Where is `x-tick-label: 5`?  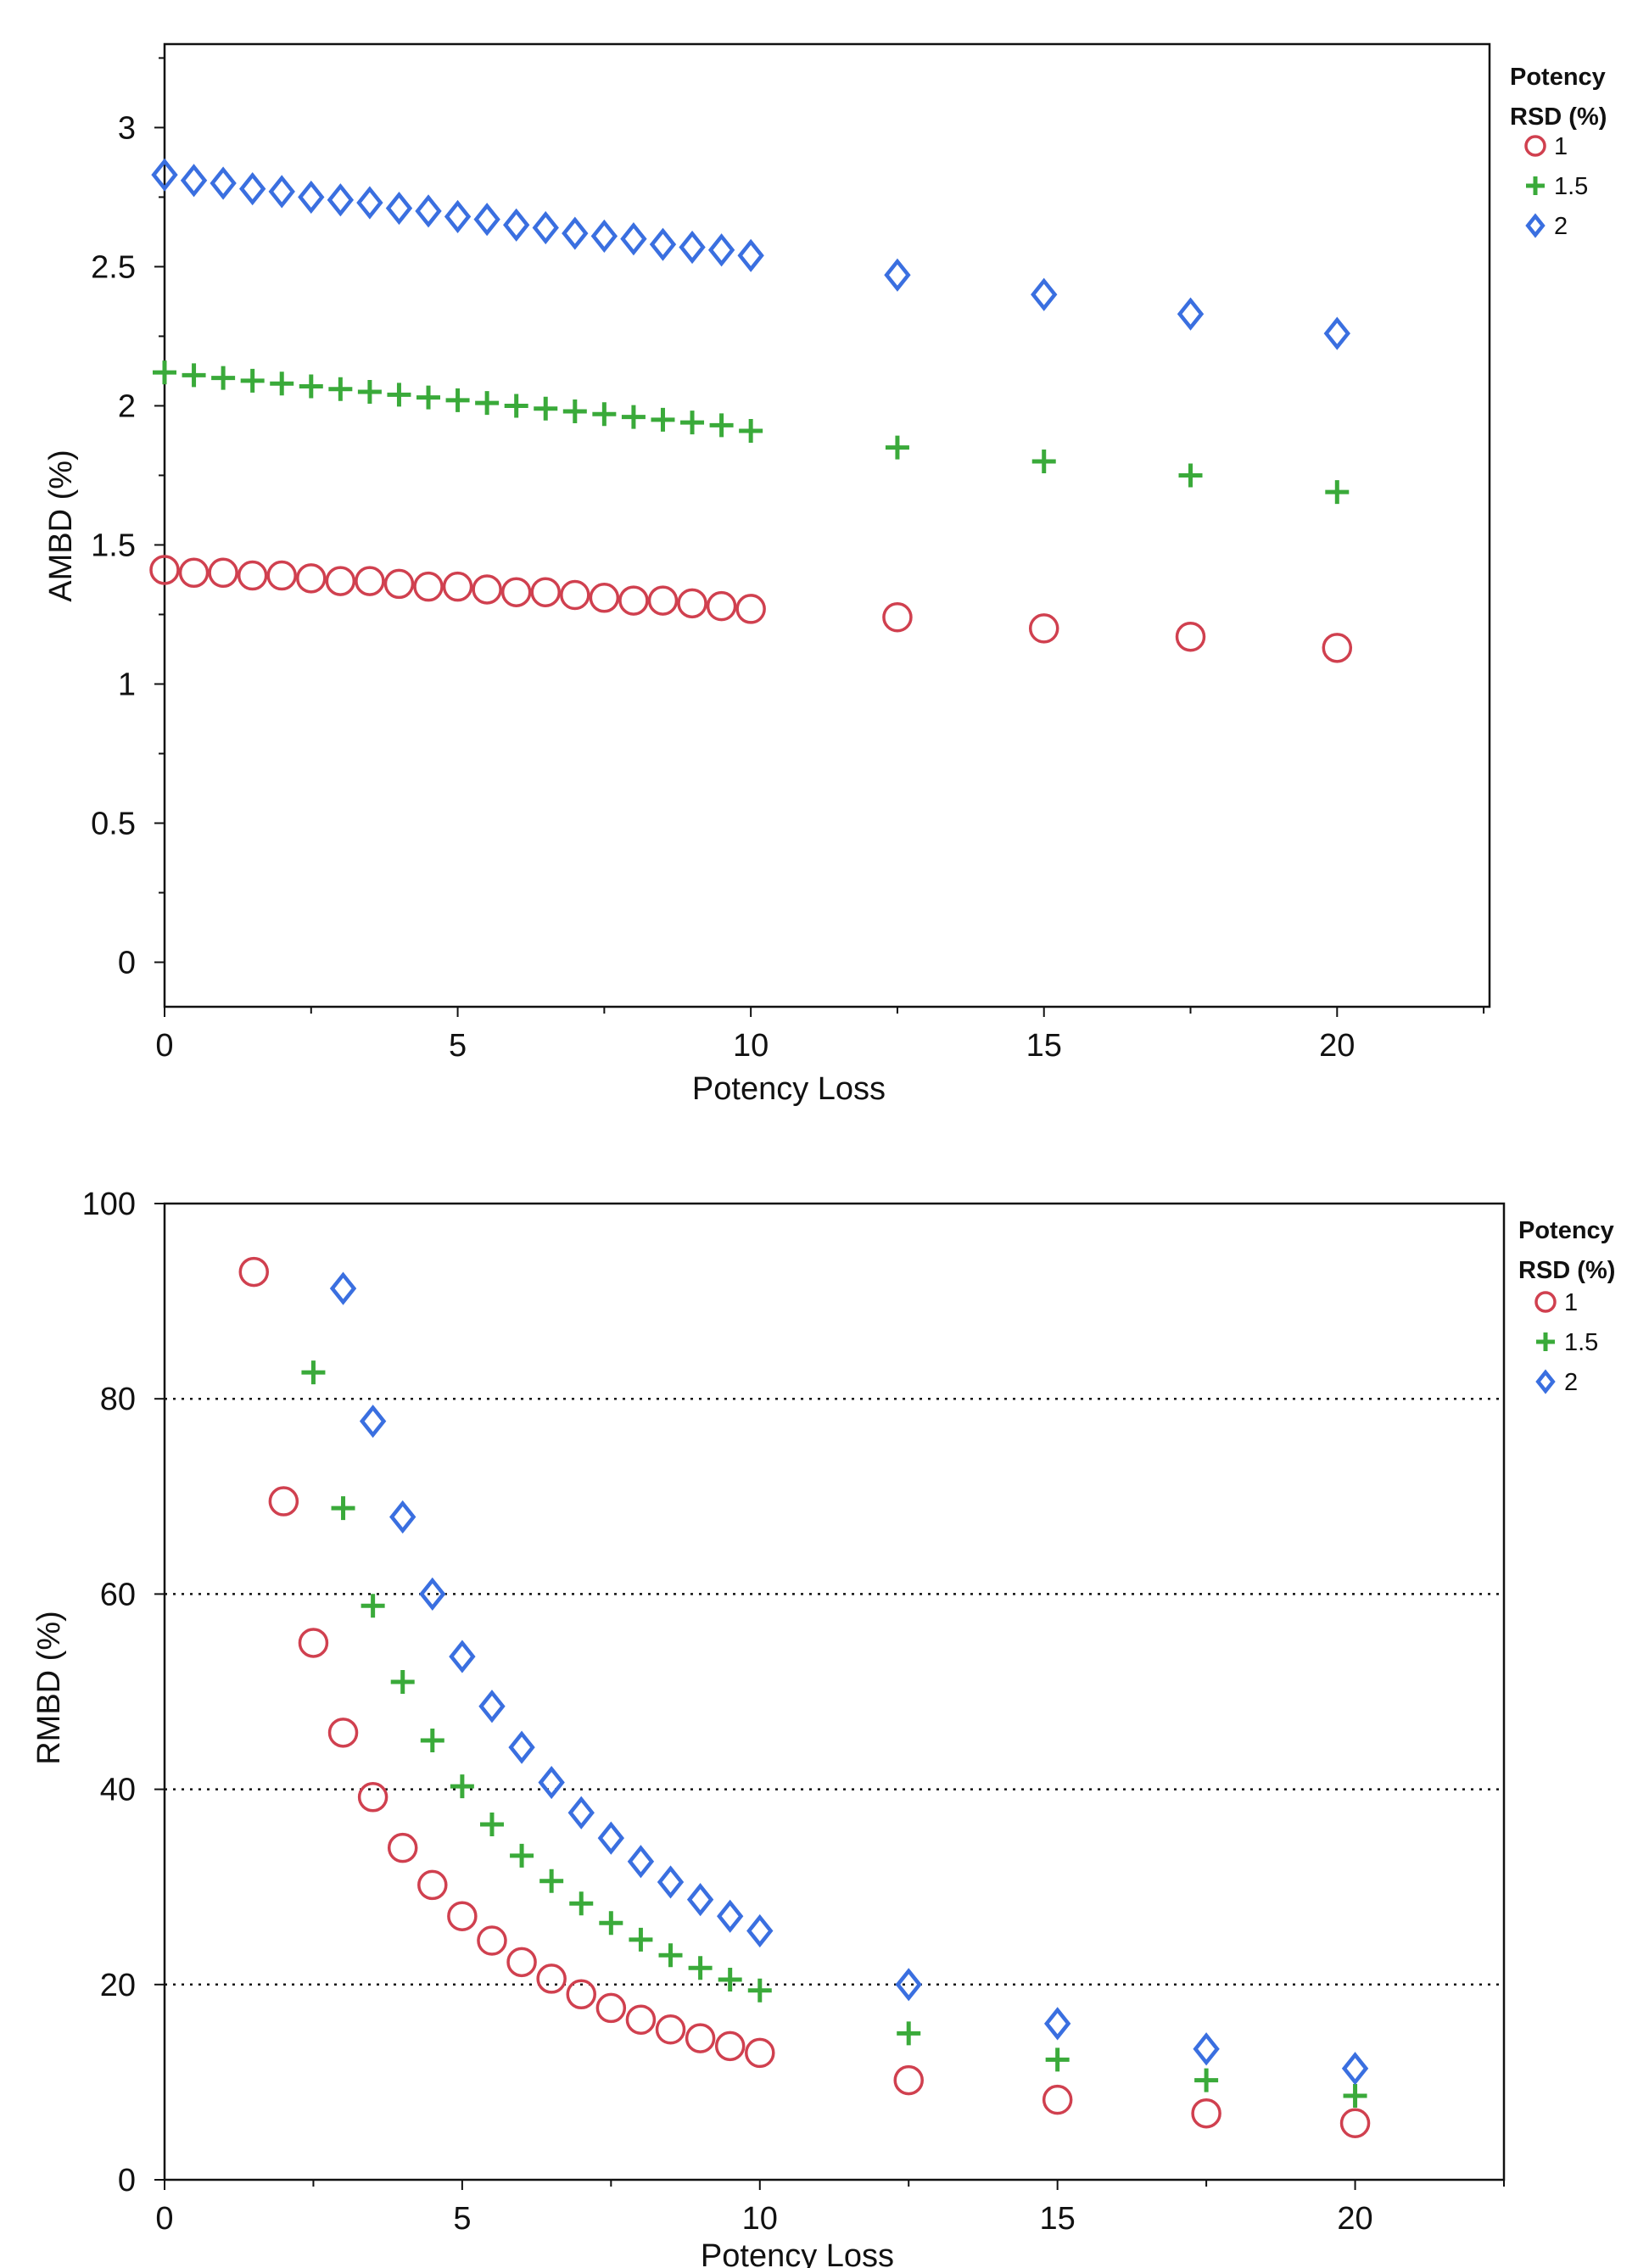 x-tick-label: 5 is located at coordinates (462, 2219).